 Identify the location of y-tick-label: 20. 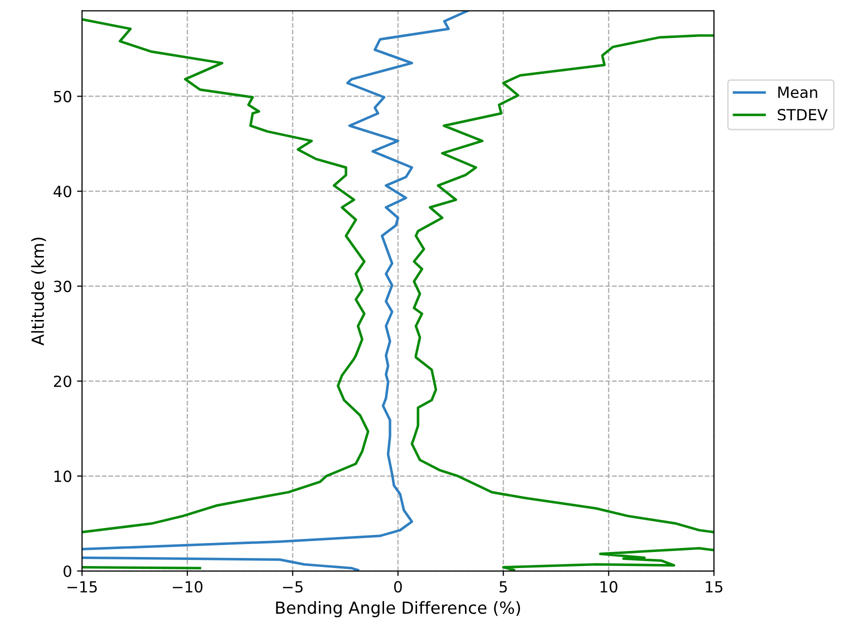
(63, 382).